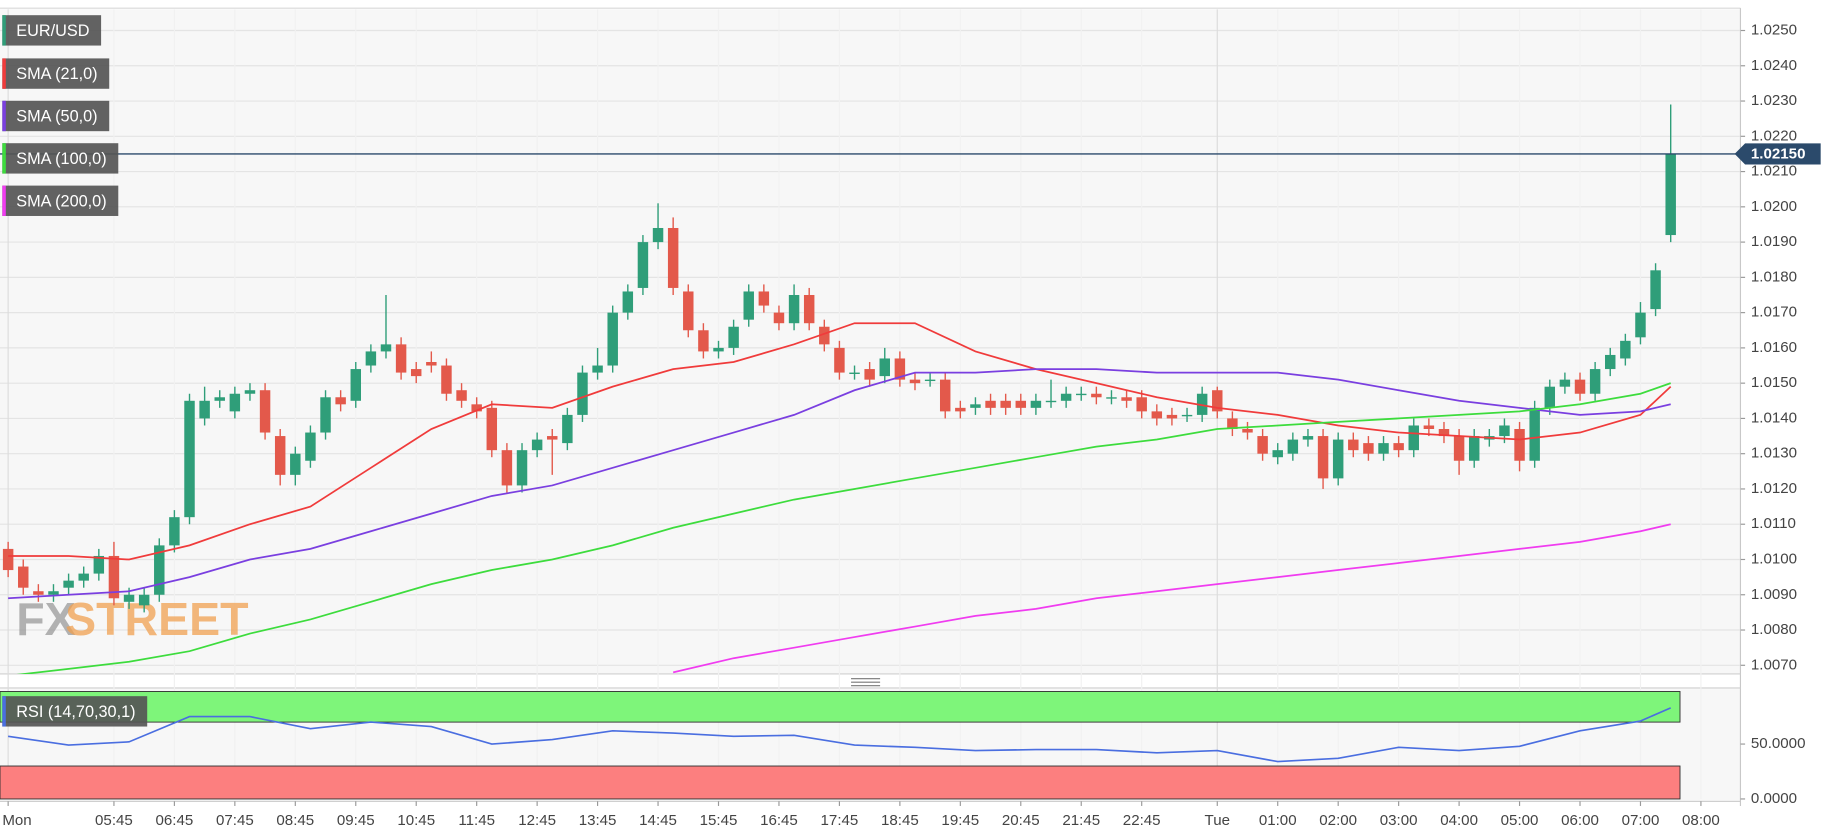 The height and width of the screenshot is (834, 1823). I want to click on legend-item: SMA (200,0), so click(60, 200).